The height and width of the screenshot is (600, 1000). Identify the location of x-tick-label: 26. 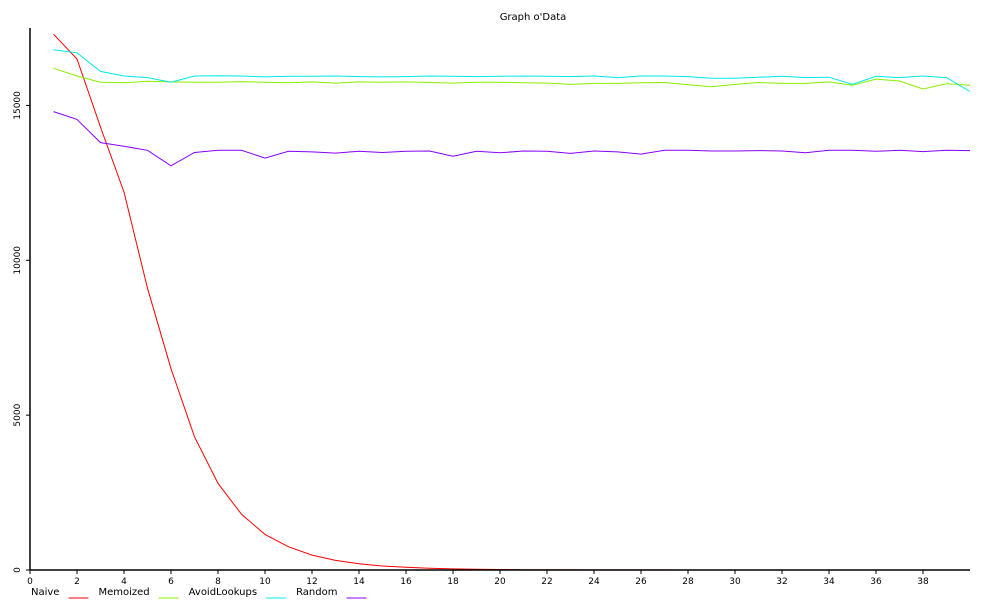
(641, 582).